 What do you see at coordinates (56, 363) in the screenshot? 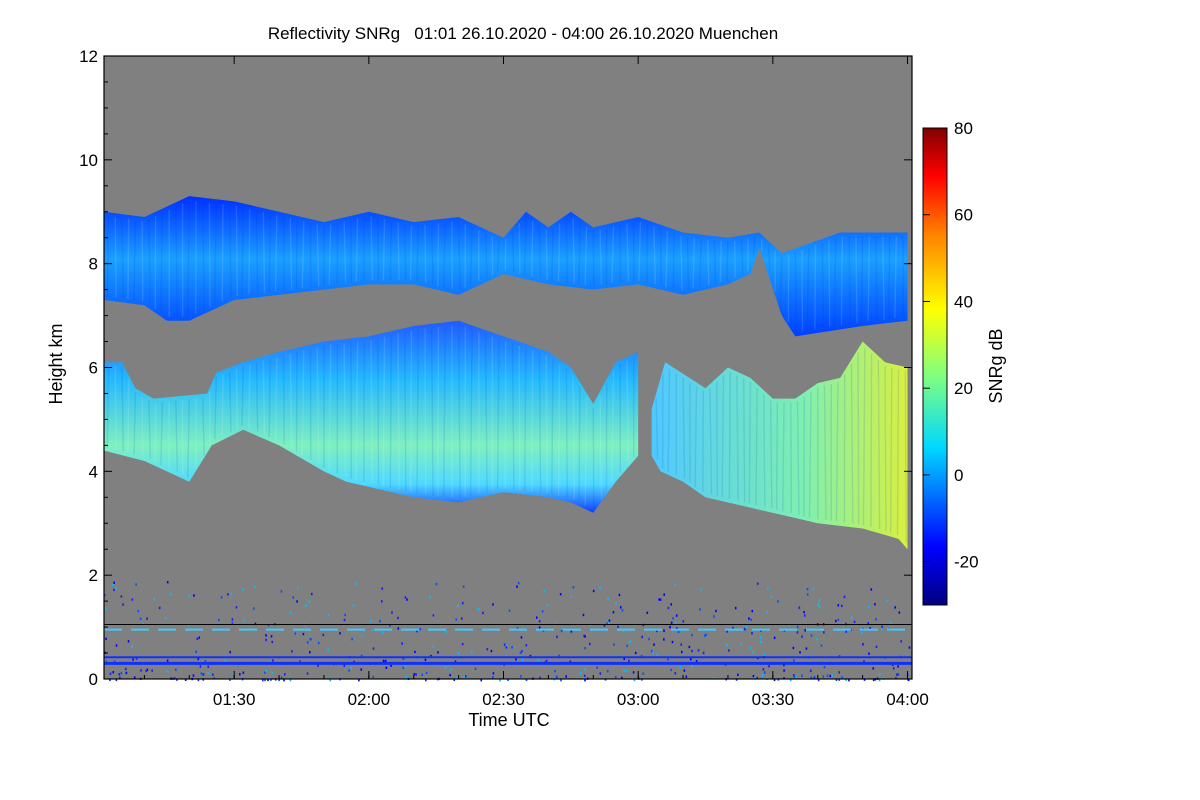
I see `y-axis-label: Height km` at bounding box center [56, 363].